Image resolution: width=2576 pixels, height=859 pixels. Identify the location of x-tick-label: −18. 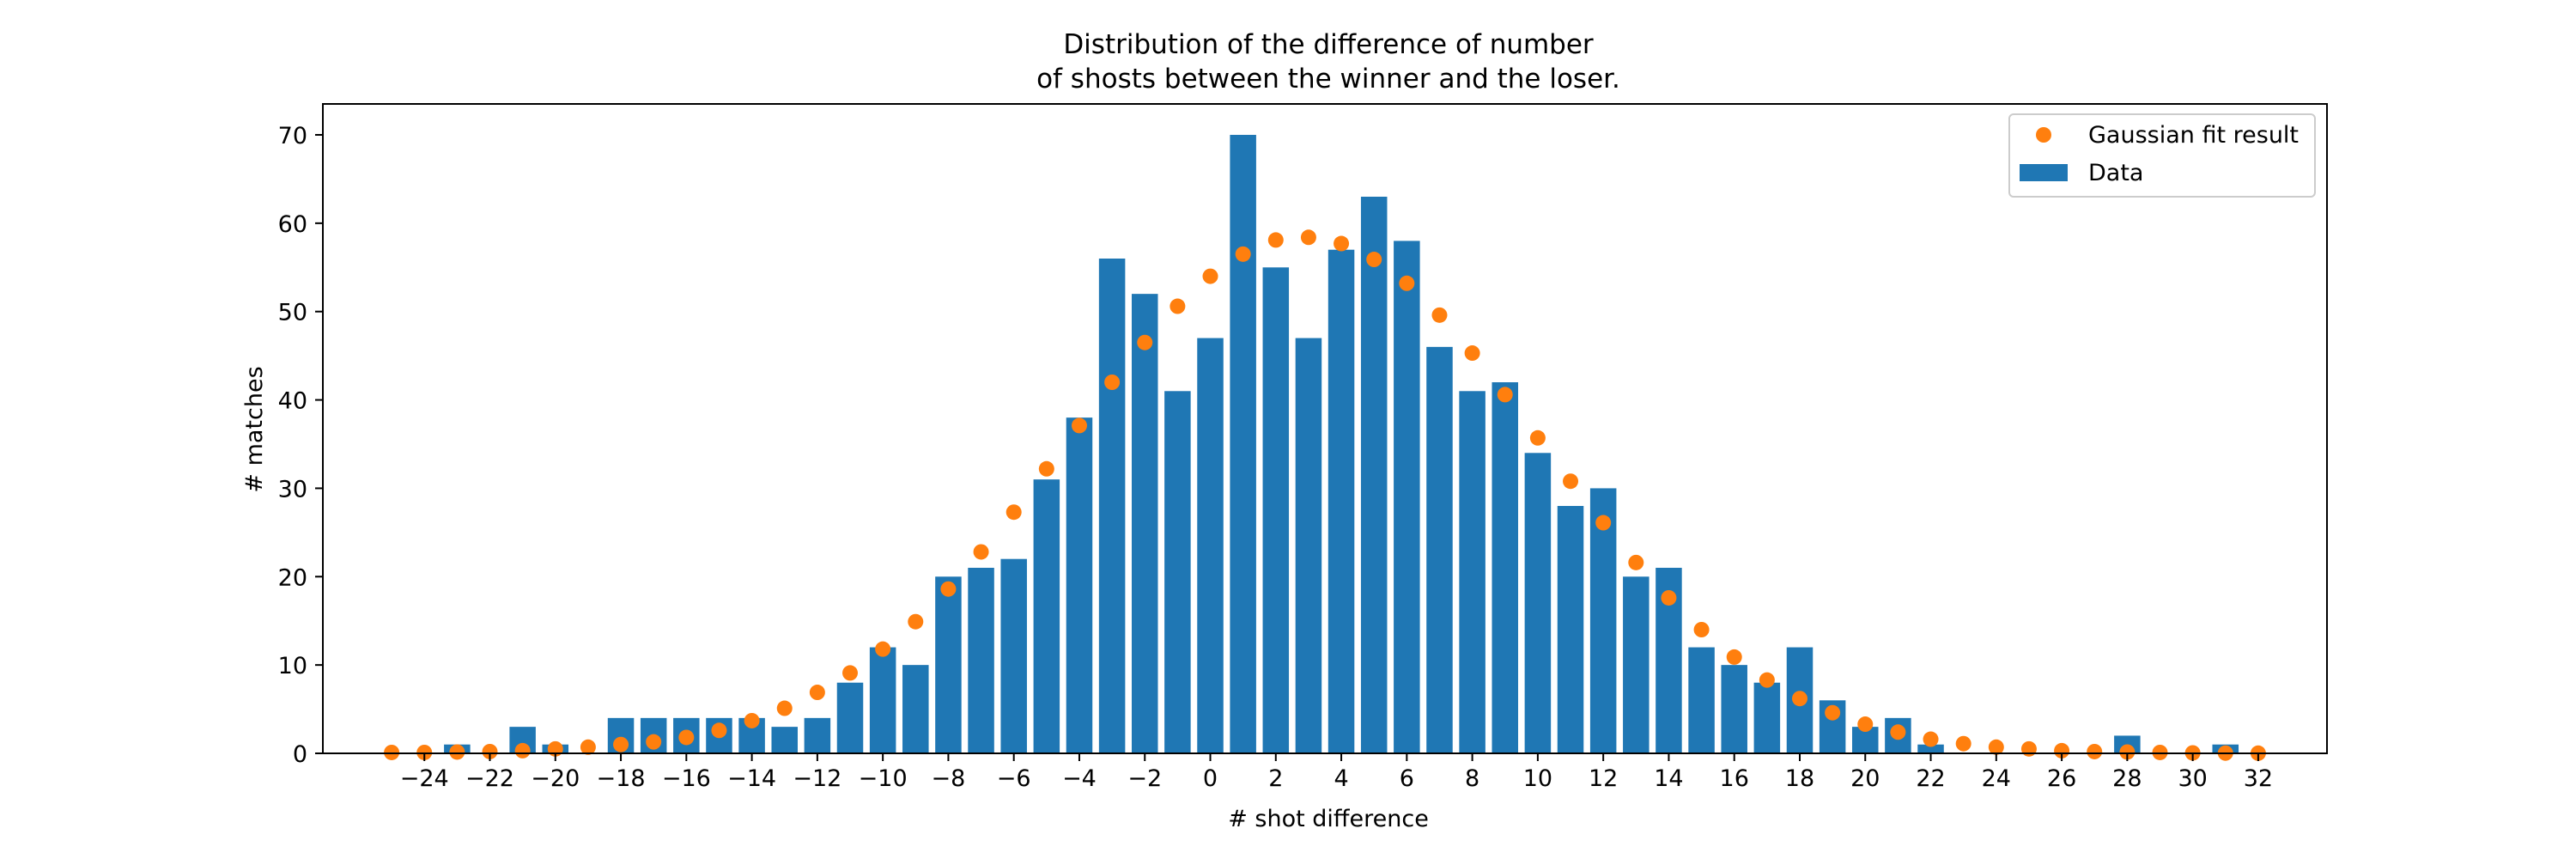
(621, 778).